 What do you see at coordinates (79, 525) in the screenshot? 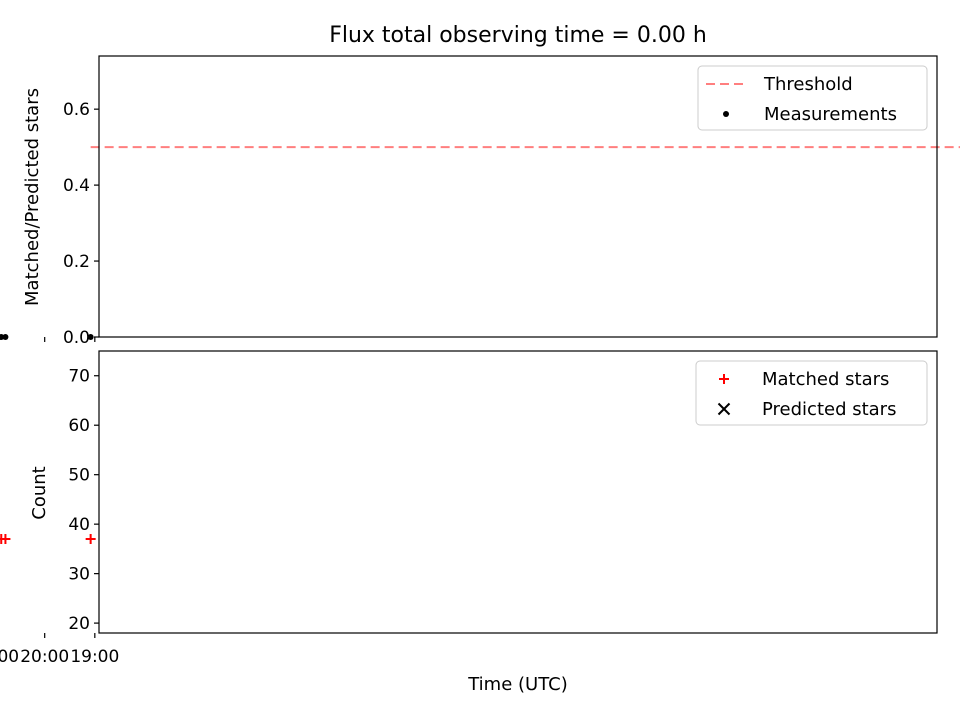
I see `y-tick-label: 40` at bounding box center [79, 525].